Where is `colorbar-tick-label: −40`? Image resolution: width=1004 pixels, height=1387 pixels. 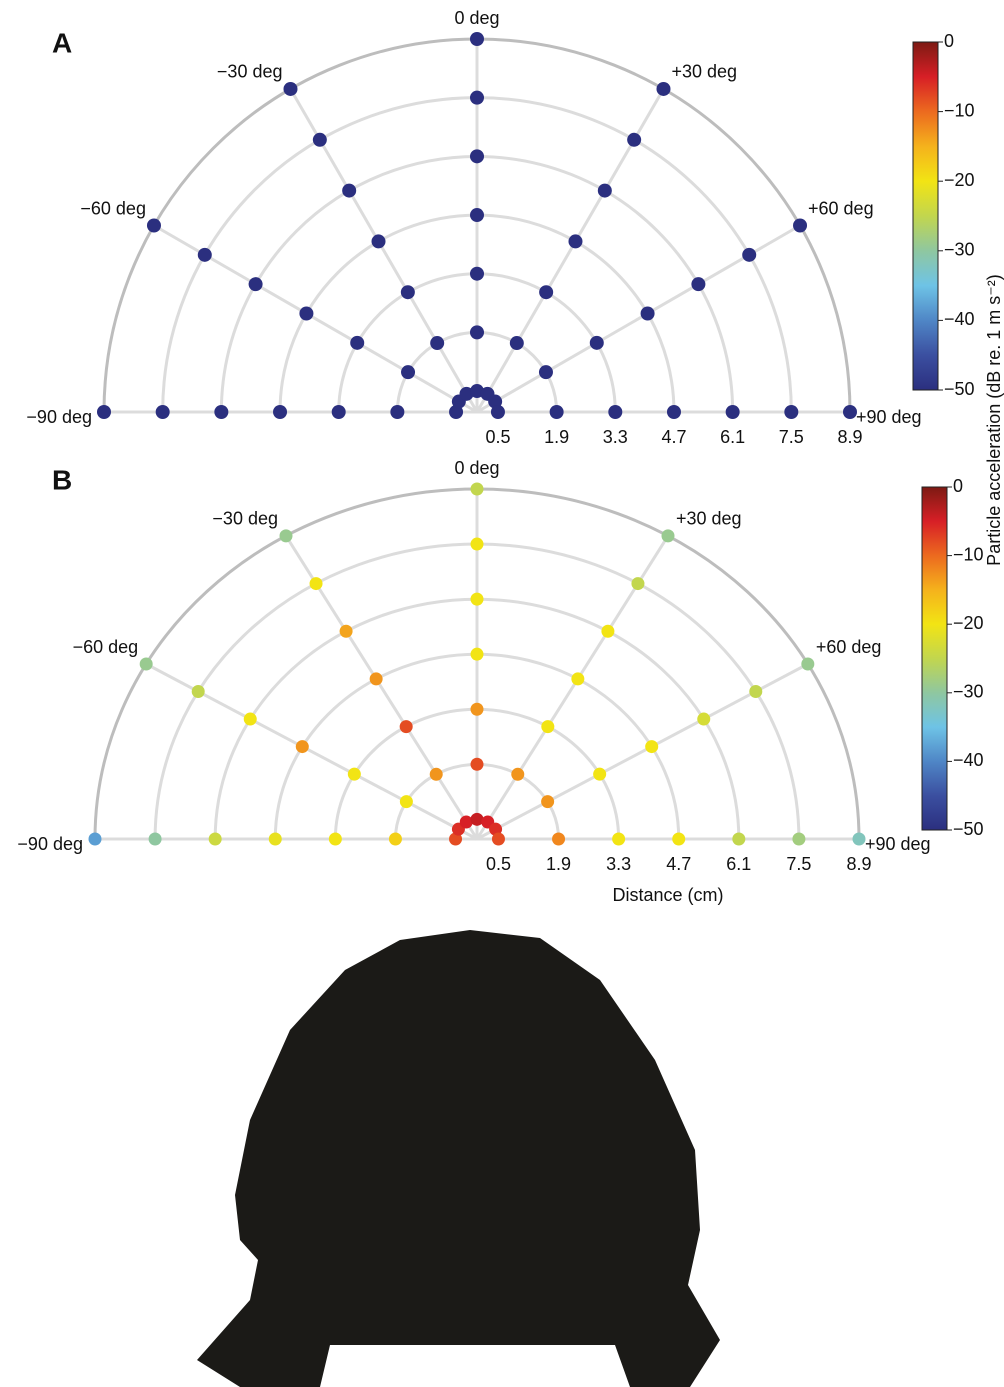 colorbar-tick-label: −40 is located at coordinates (968, 760).